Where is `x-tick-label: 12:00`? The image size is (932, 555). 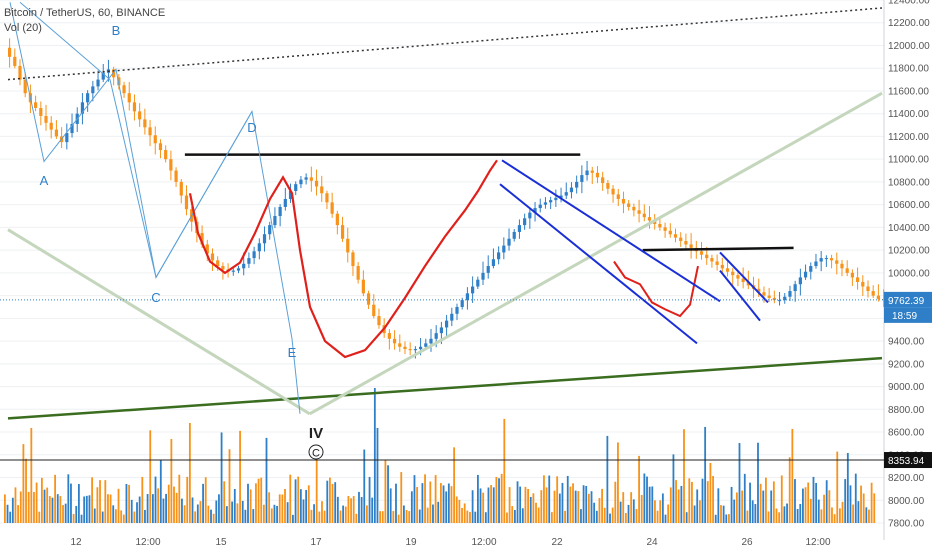 x-tick-label: 12:00 is located at coordinates (147, 542).